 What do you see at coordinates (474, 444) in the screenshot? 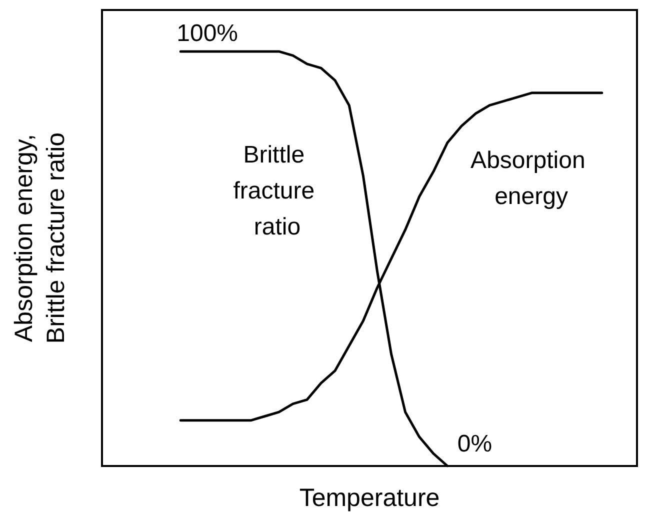
I see `annotation: 0%` at bounding box center [474, 444].